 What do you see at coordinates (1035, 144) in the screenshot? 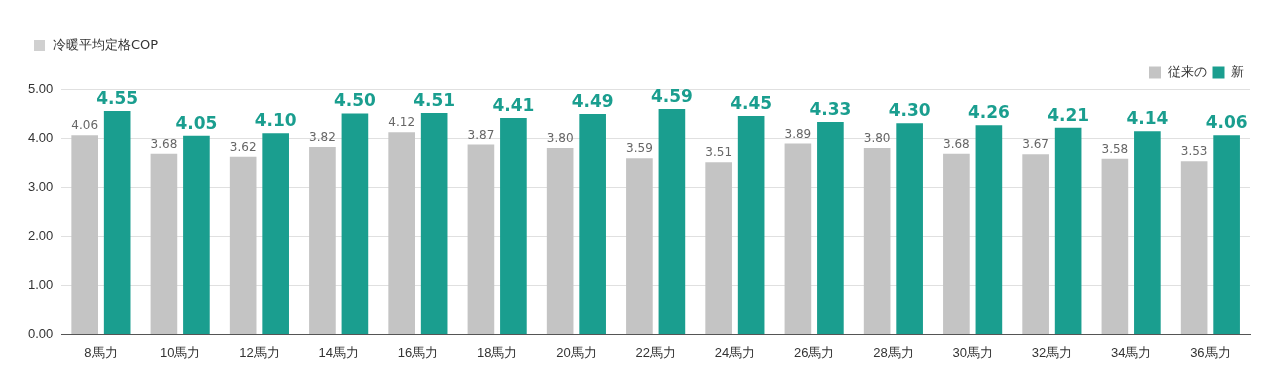
I see `data-label: 3.67` at bounding box center [1035, 144].